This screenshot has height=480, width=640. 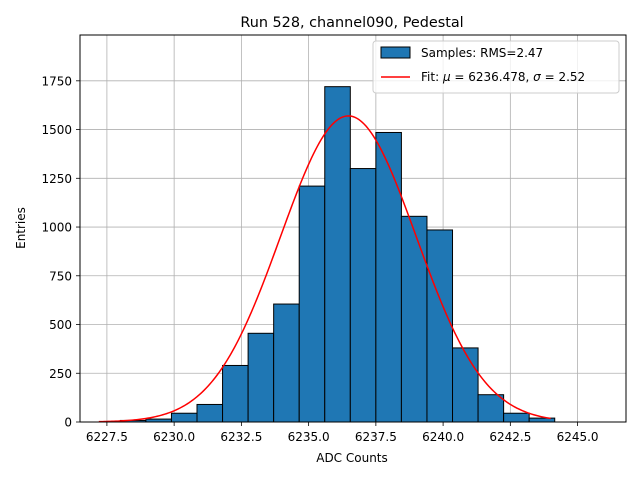 I want to click on x-tick-label: 6240.0, so click(x=443, y=437).